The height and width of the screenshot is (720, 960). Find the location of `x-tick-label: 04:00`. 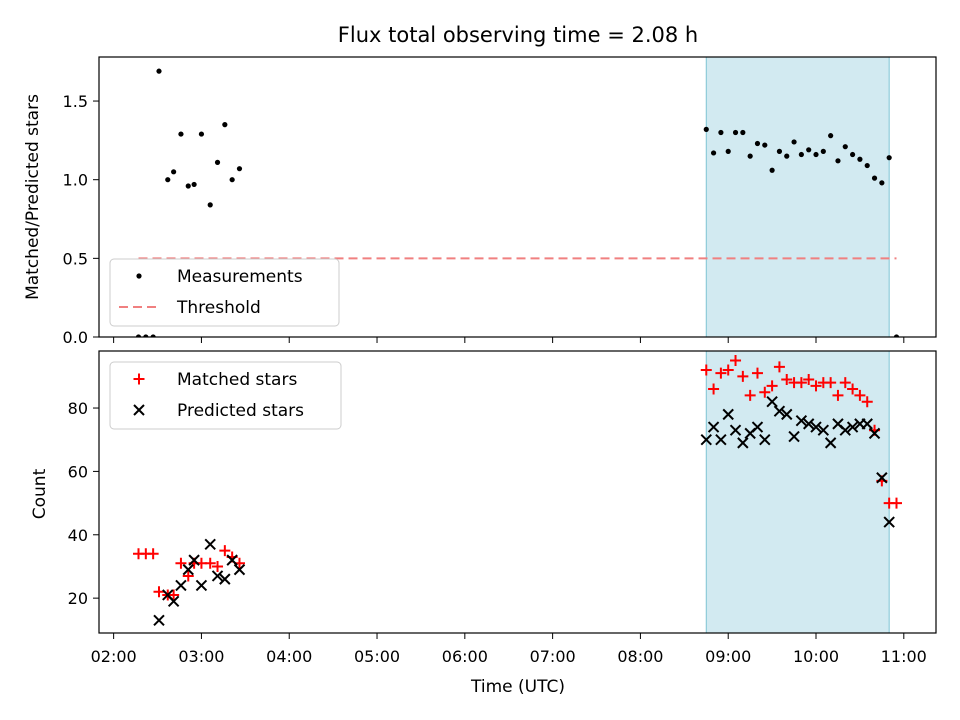

x-tick-label: 04:00 is located at coordinates (289, 656).